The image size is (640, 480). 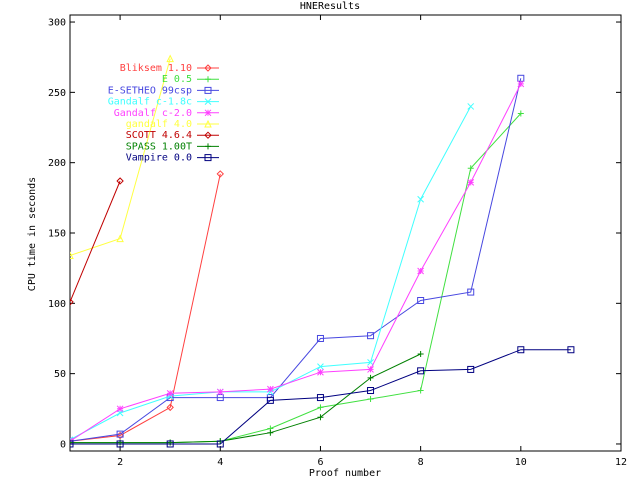 What do you see at coordinates (220, 462) in the screenshot?
I see `x-tick-label: 4` at bounding box center [220, 462].